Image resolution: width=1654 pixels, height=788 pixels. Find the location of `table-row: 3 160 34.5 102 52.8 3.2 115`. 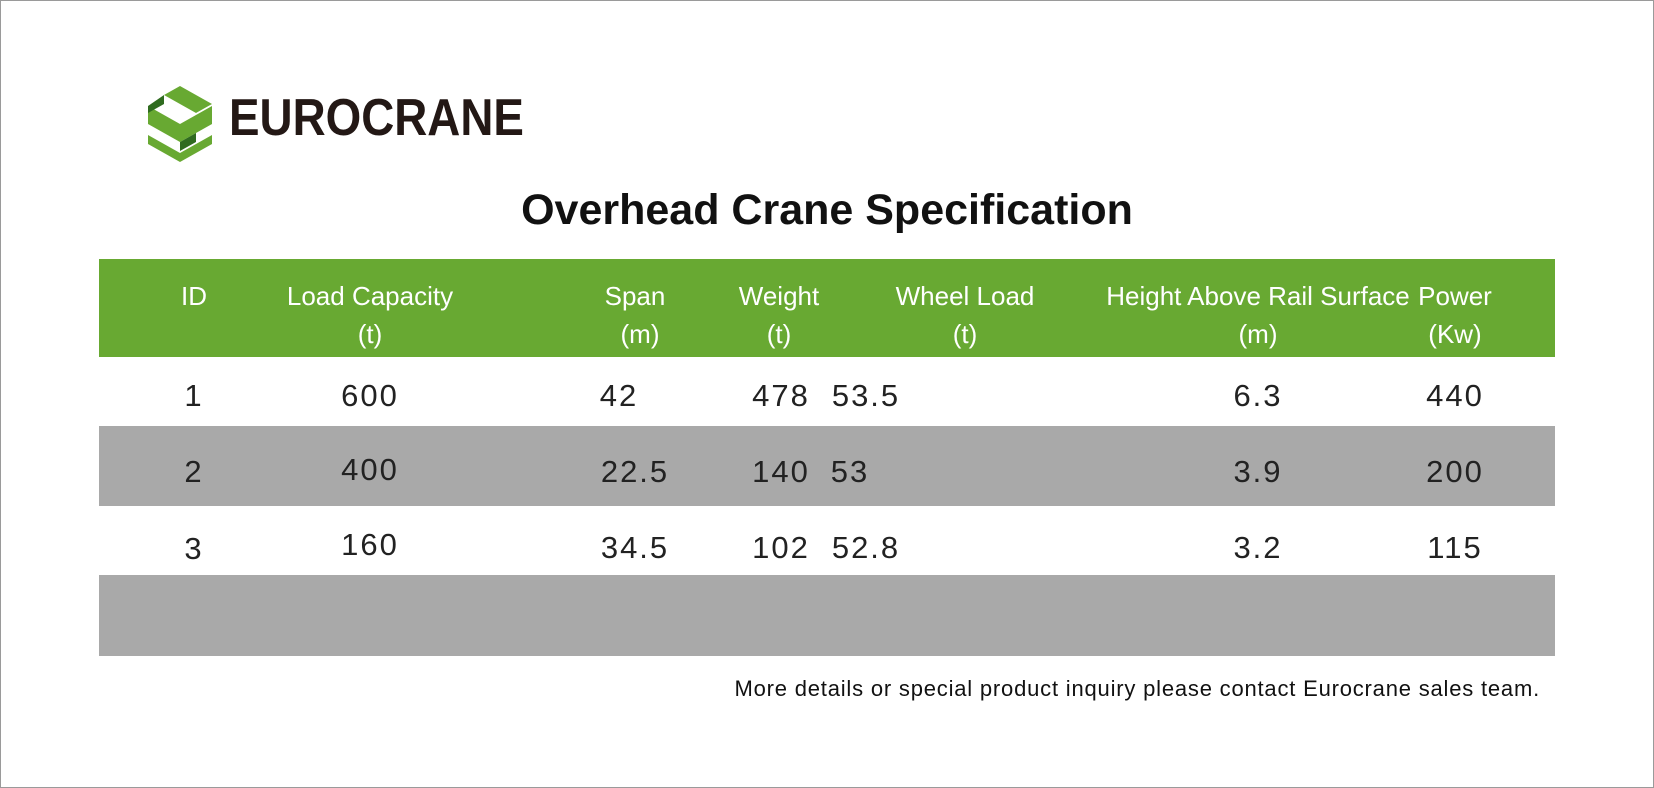

table-row: 3 160 34.5 102 52.8 3.2 115 is located at coordinates (827, 540).